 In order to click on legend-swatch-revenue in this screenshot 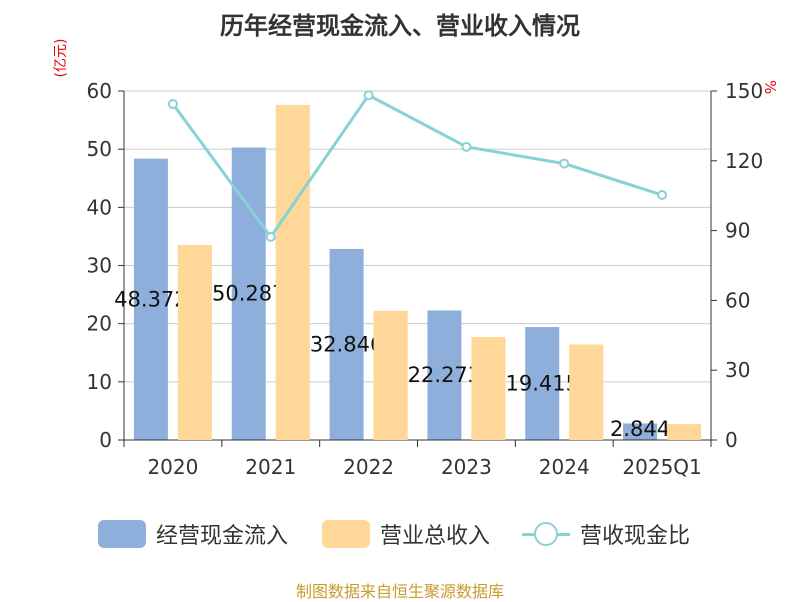, I will do `click(346, 534)`.